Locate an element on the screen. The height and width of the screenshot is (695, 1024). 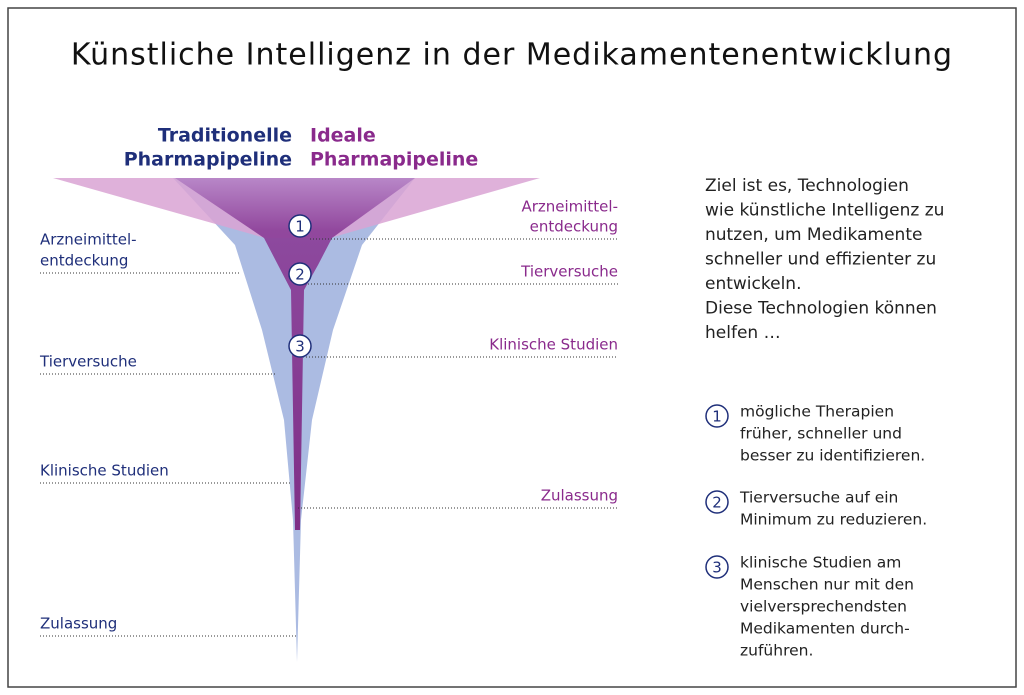
point-line: zuführen. is located at coordinates (776, 651).